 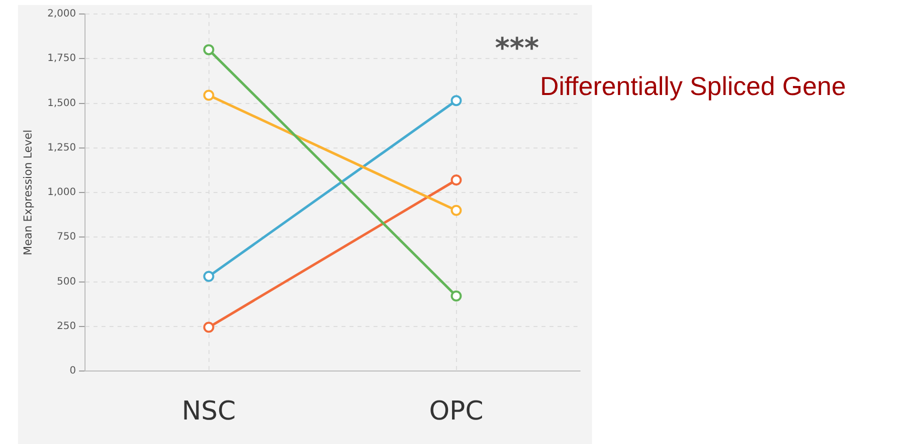 What do you see at coordinates (517, 47) in the screenshot?
I see `annotation: ***` at bounding box center [517, 47].